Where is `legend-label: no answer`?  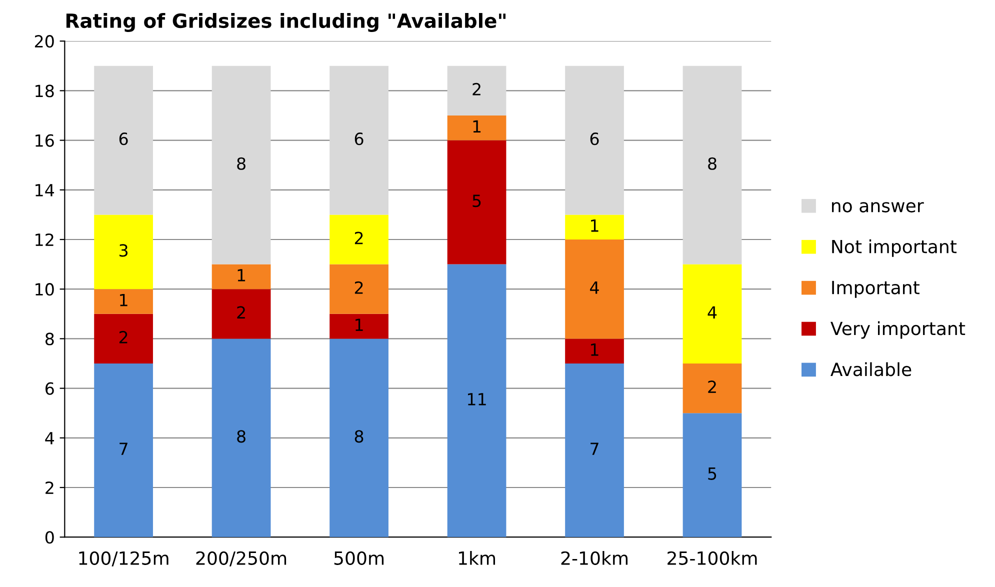 legend-label: no answer is located at coordinates (878, 207).